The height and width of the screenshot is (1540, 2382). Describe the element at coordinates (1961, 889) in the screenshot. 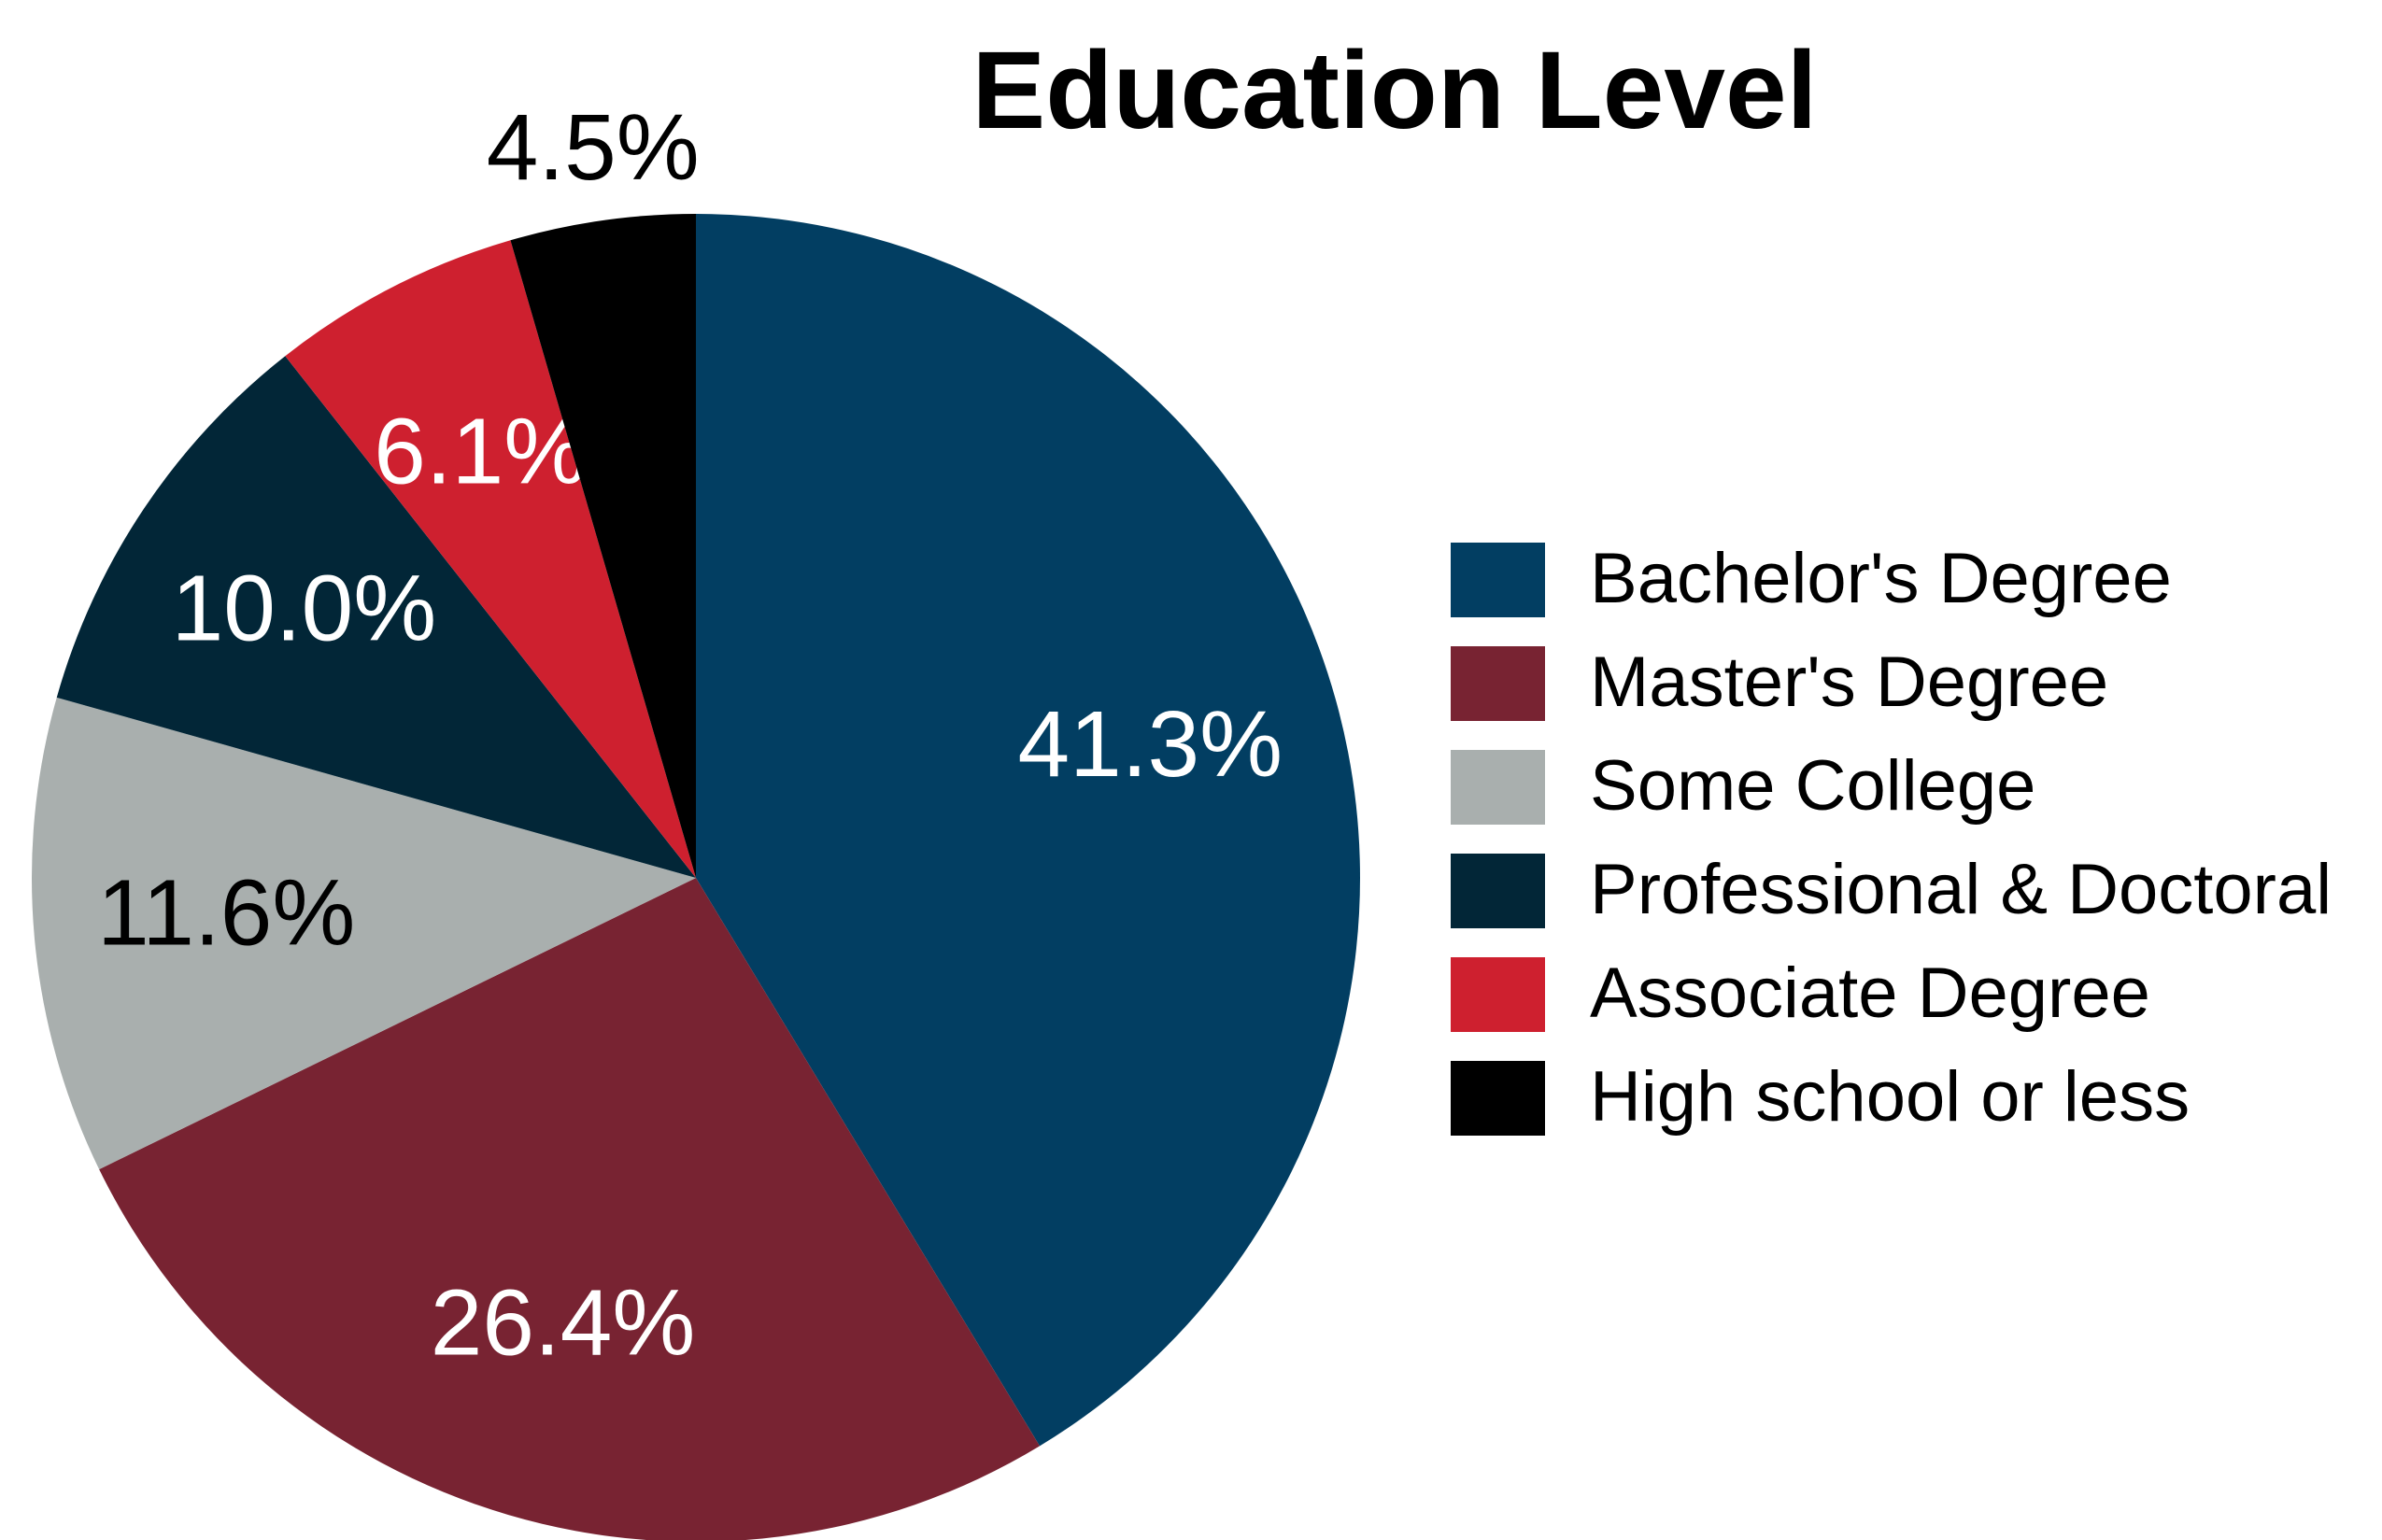

I see `legend-label: Professional & Doctoral` at that location.